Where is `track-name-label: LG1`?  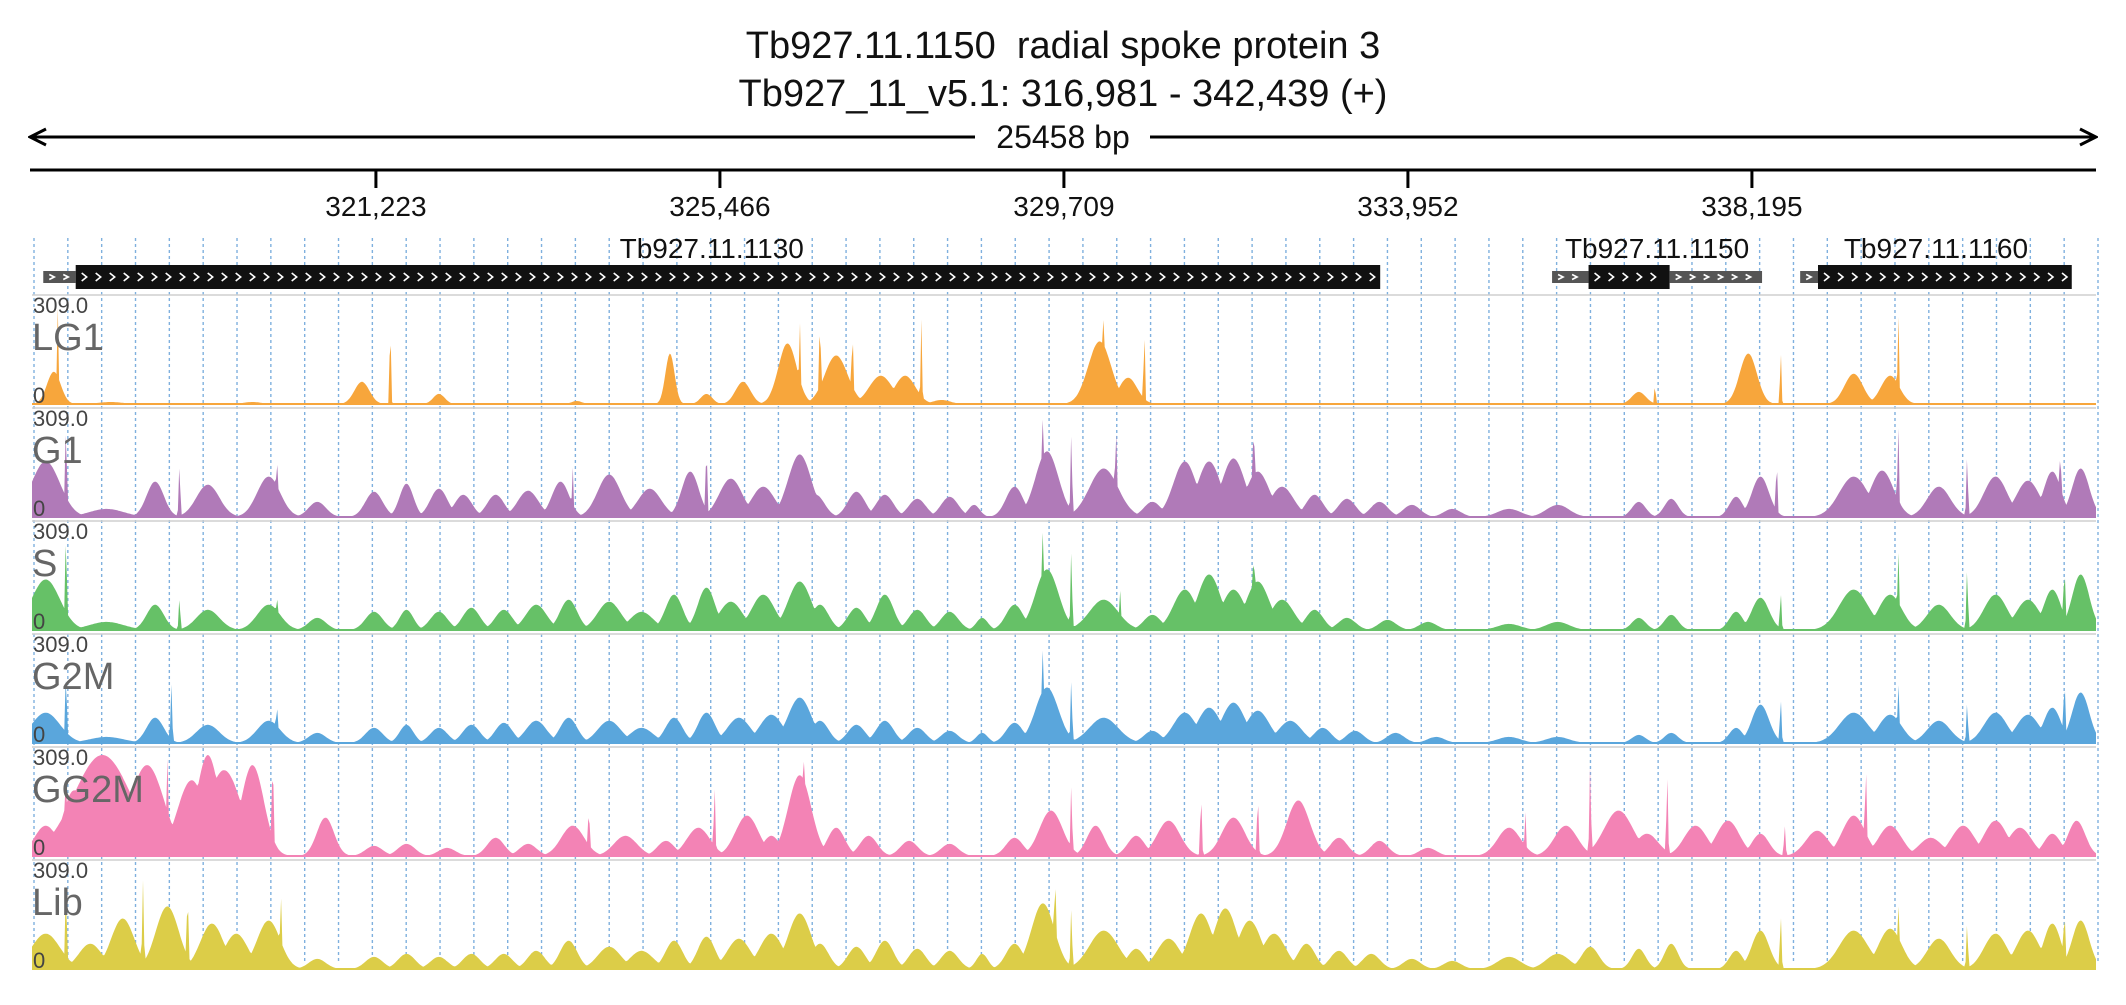
track-name-label: LG1 is located at coordinates (68, 338).